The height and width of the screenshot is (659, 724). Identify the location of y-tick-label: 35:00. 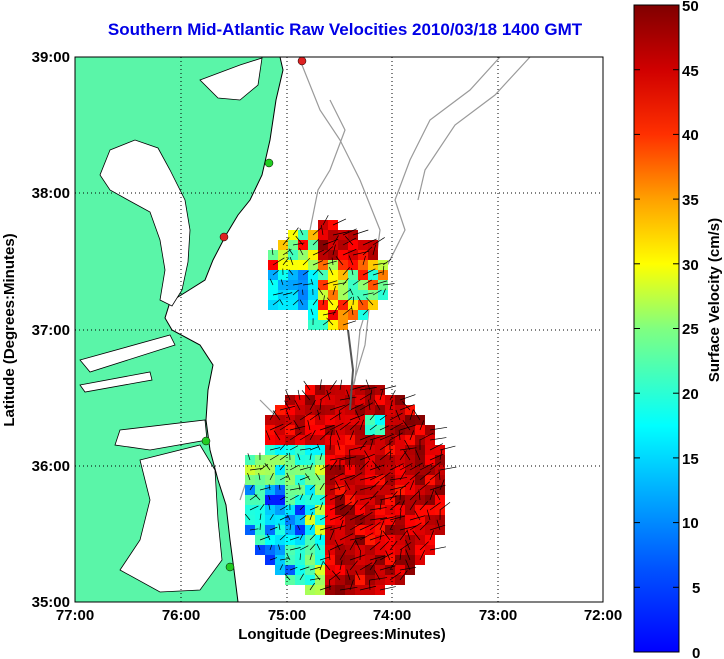
(51, 602).